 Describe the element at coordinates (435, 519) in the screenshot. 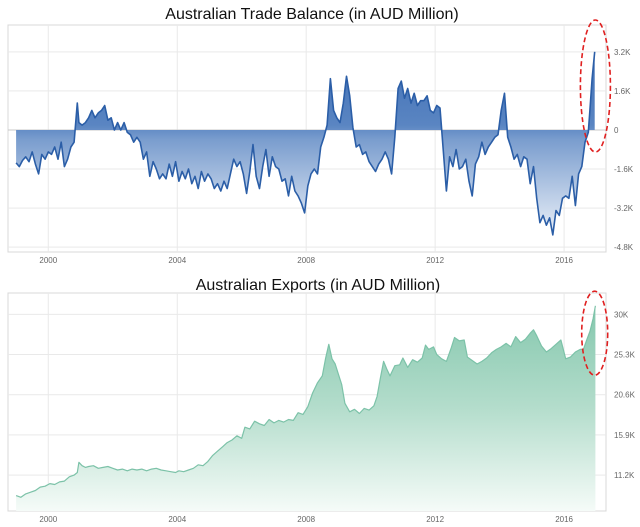

I see `x-tick-label: 2012` at that location.